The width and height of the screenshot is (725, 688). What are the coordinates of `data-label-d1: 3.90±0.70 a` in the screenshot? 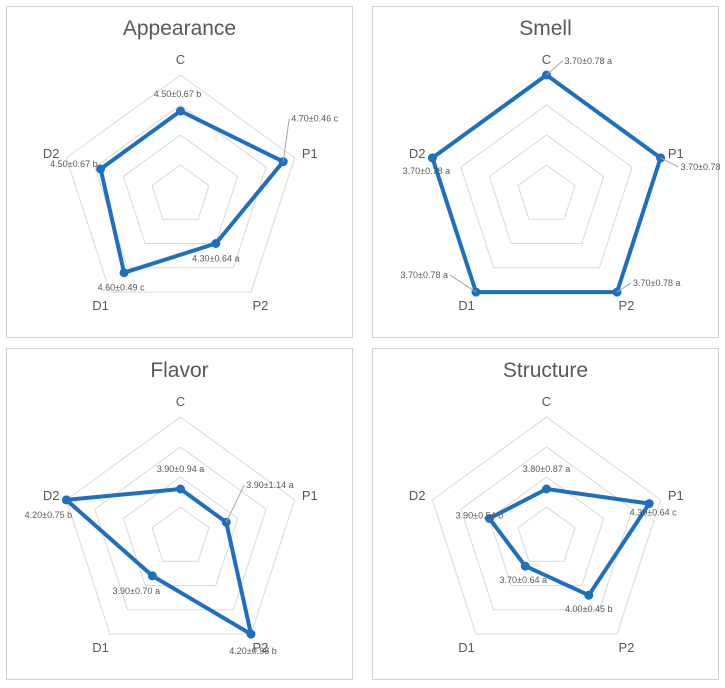 It's located at (136, 591).